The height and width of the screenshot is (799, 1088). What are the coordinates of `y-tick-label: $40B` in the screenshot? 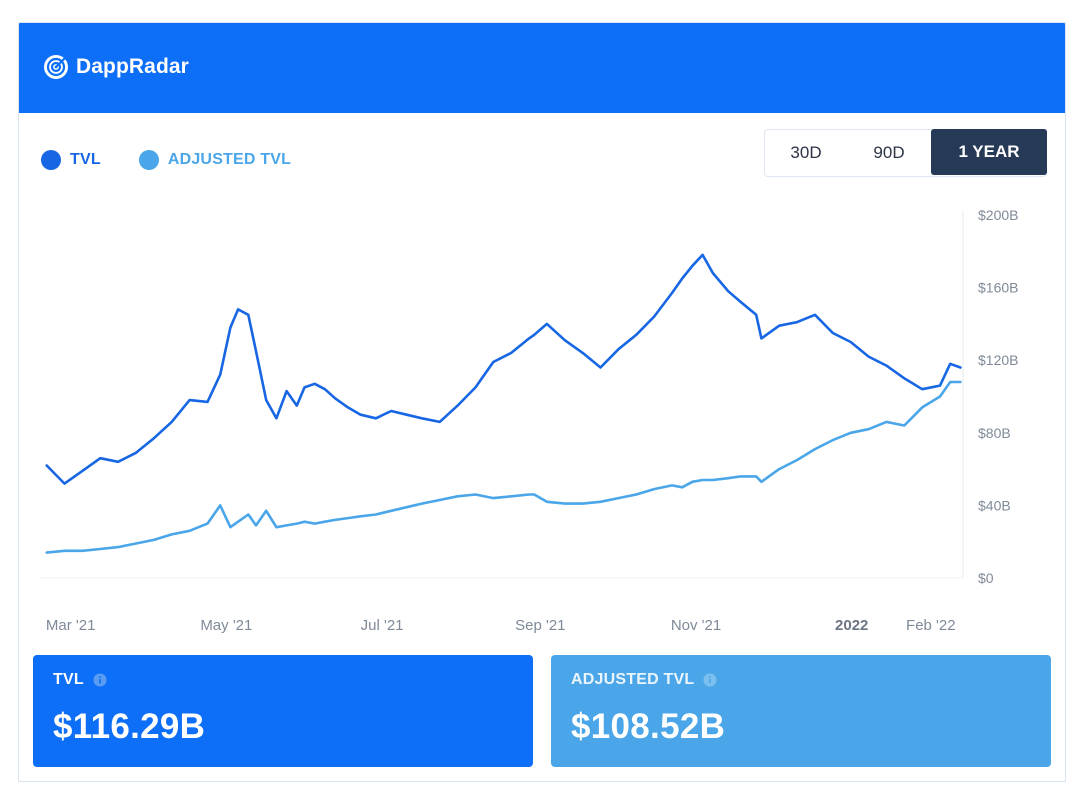 It's located at (994, 505).